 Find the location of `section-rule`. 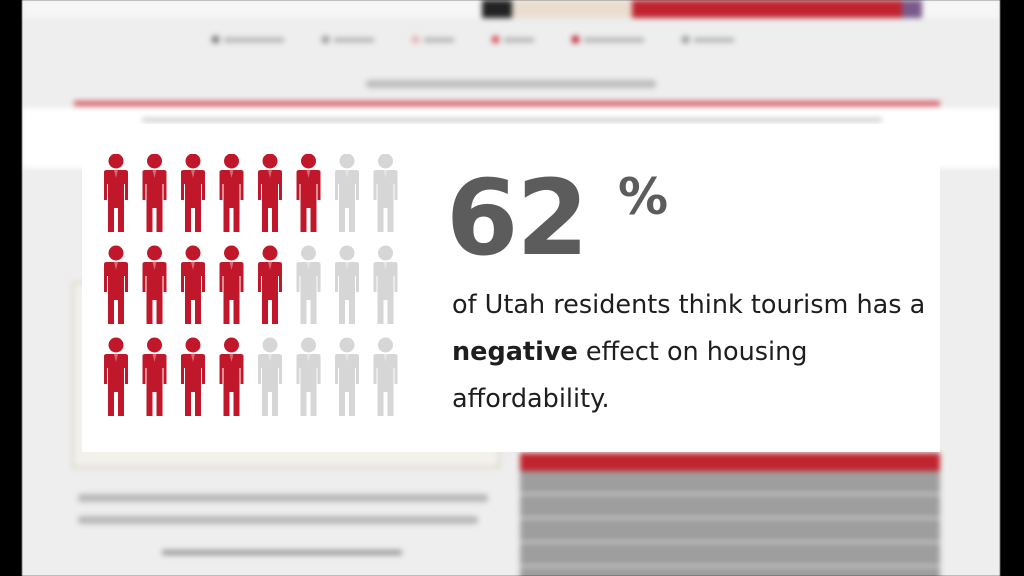

section-rule is located at coordinates (507, 103).